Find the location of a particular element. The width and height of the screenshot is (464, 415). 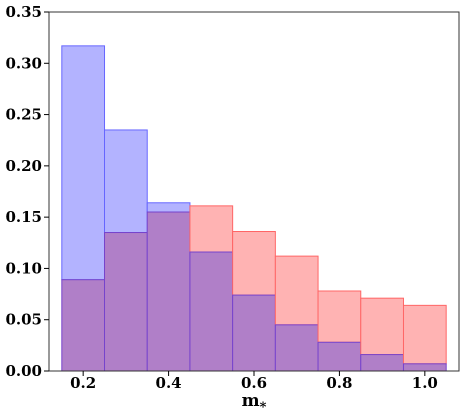

y-tick-label: 0.10 is located at coordinates (23, 268).